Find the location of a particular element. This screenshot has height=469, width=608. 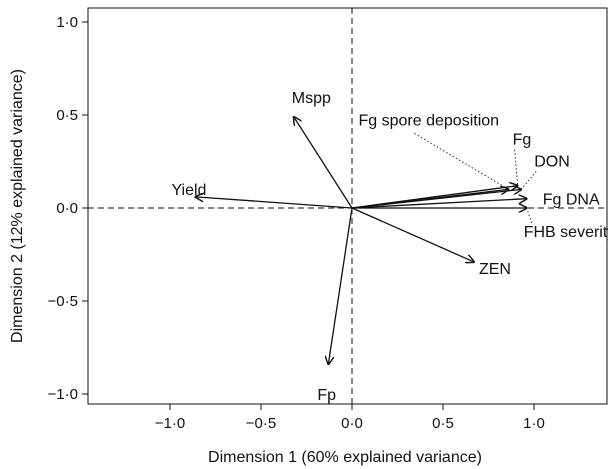

y-tick-label: −1·0 is located at coordinates (63, 394).